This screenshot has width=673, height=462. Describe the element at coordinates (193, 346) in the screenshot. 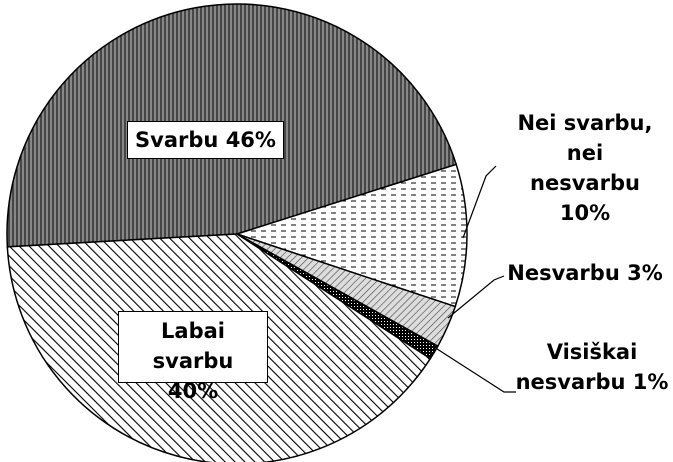

I see `label-name: Labai svarbu` at that location.